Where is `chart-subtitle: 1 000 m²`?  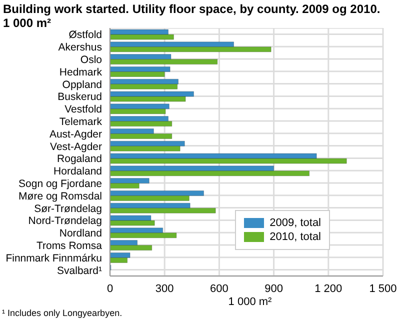
chart-subtitle: 1 000 m² is located at coordinates (27, 23).